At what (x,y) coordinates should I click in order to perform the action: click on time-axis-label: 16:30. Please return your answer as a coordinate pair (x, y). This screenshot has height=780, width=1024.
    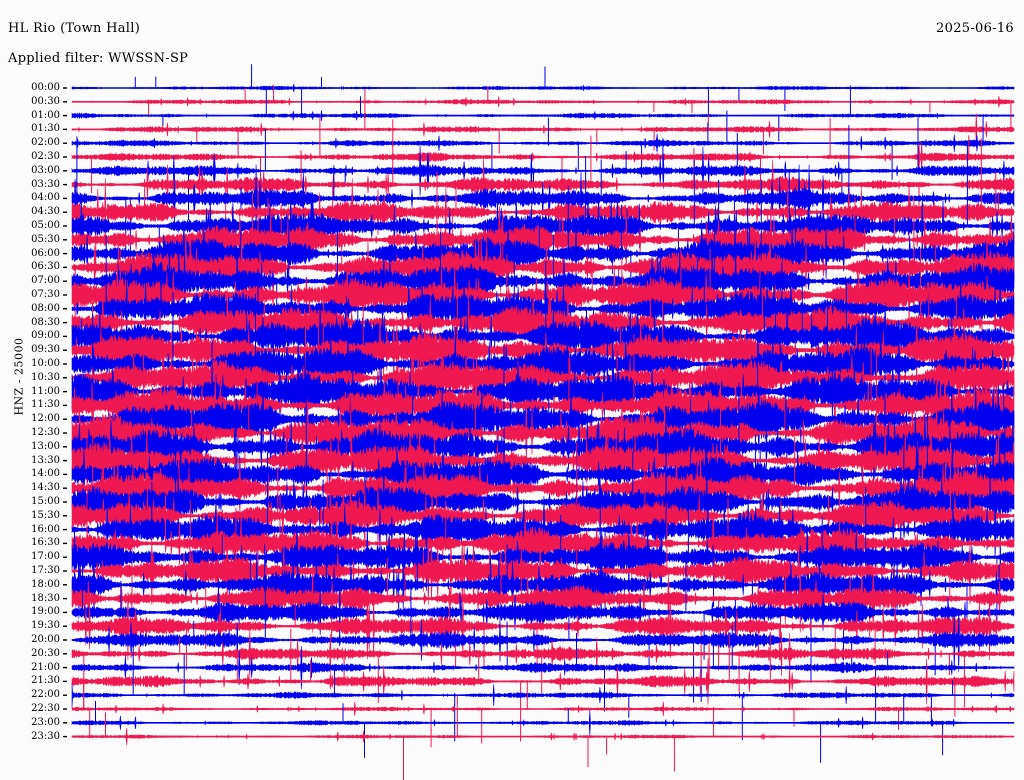
    Looking at the image, I should click on (45, 543).